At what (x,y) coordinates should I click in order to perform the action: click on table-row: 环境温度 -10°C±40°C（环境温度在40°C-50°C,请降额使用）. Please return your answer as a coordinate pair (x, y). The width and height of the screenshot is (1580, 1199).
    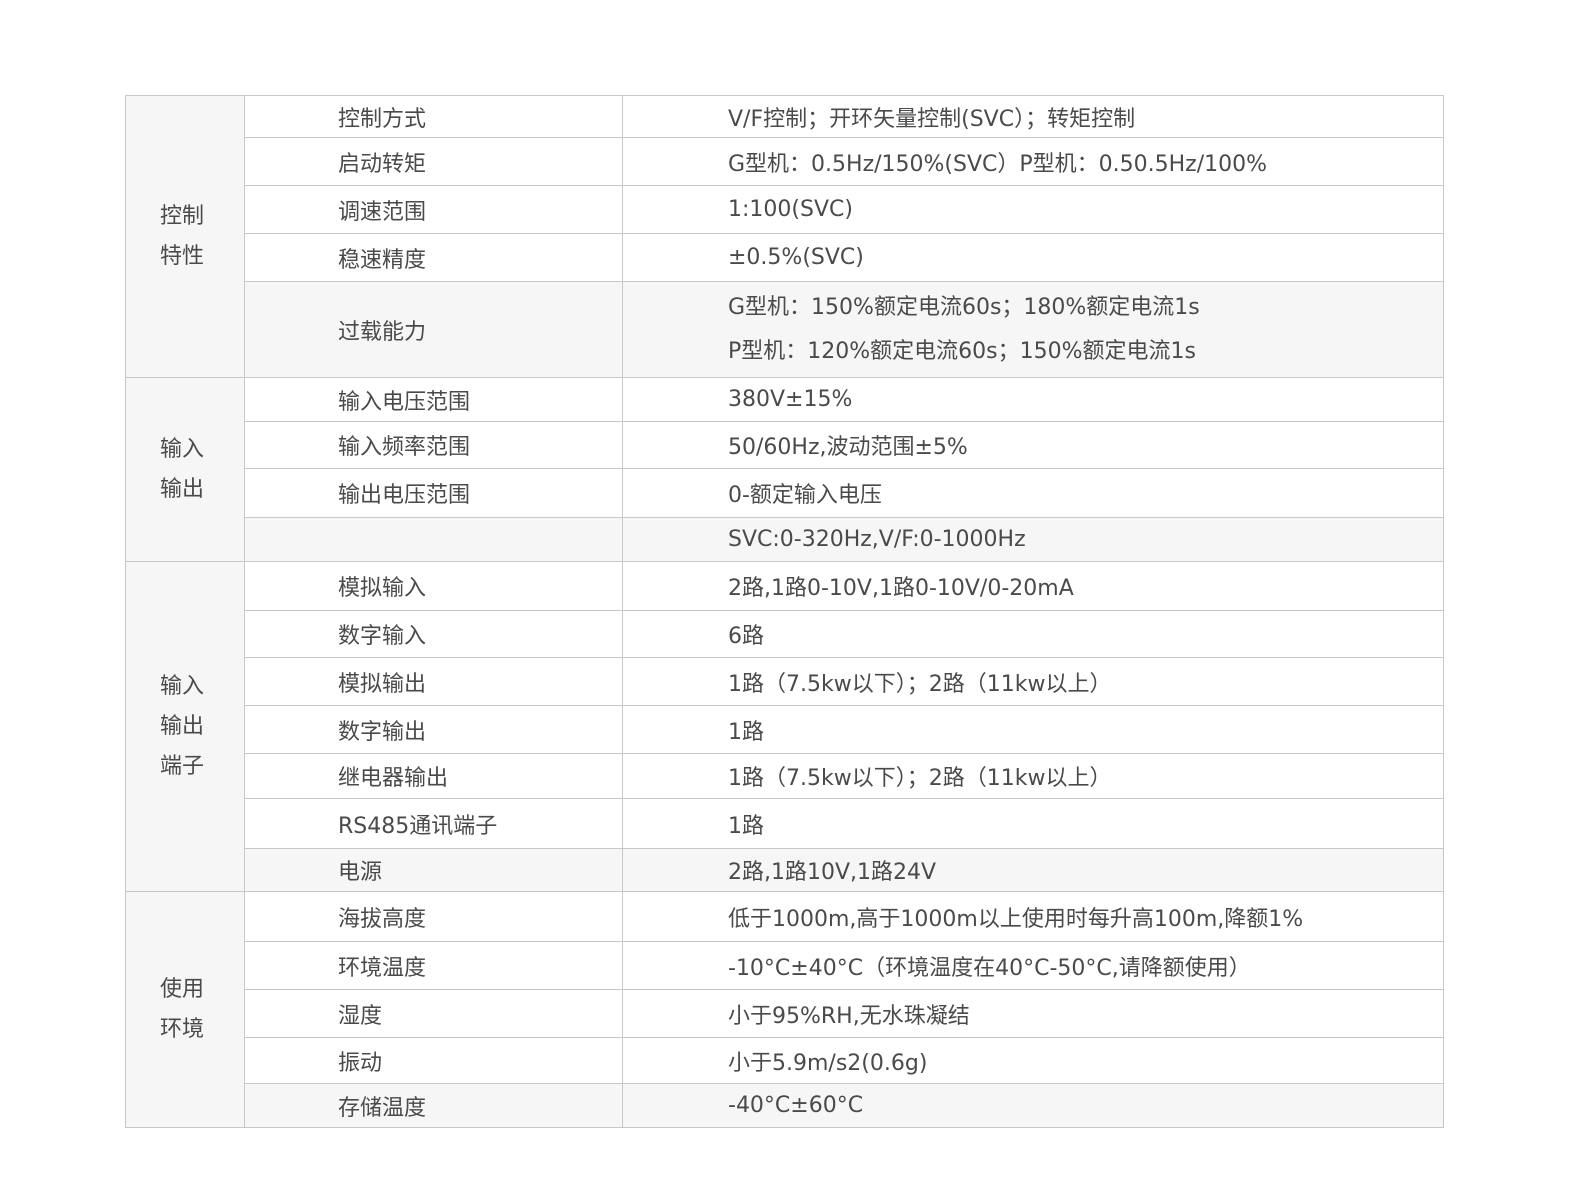
    Looking at the image, I should click on (785, 965).